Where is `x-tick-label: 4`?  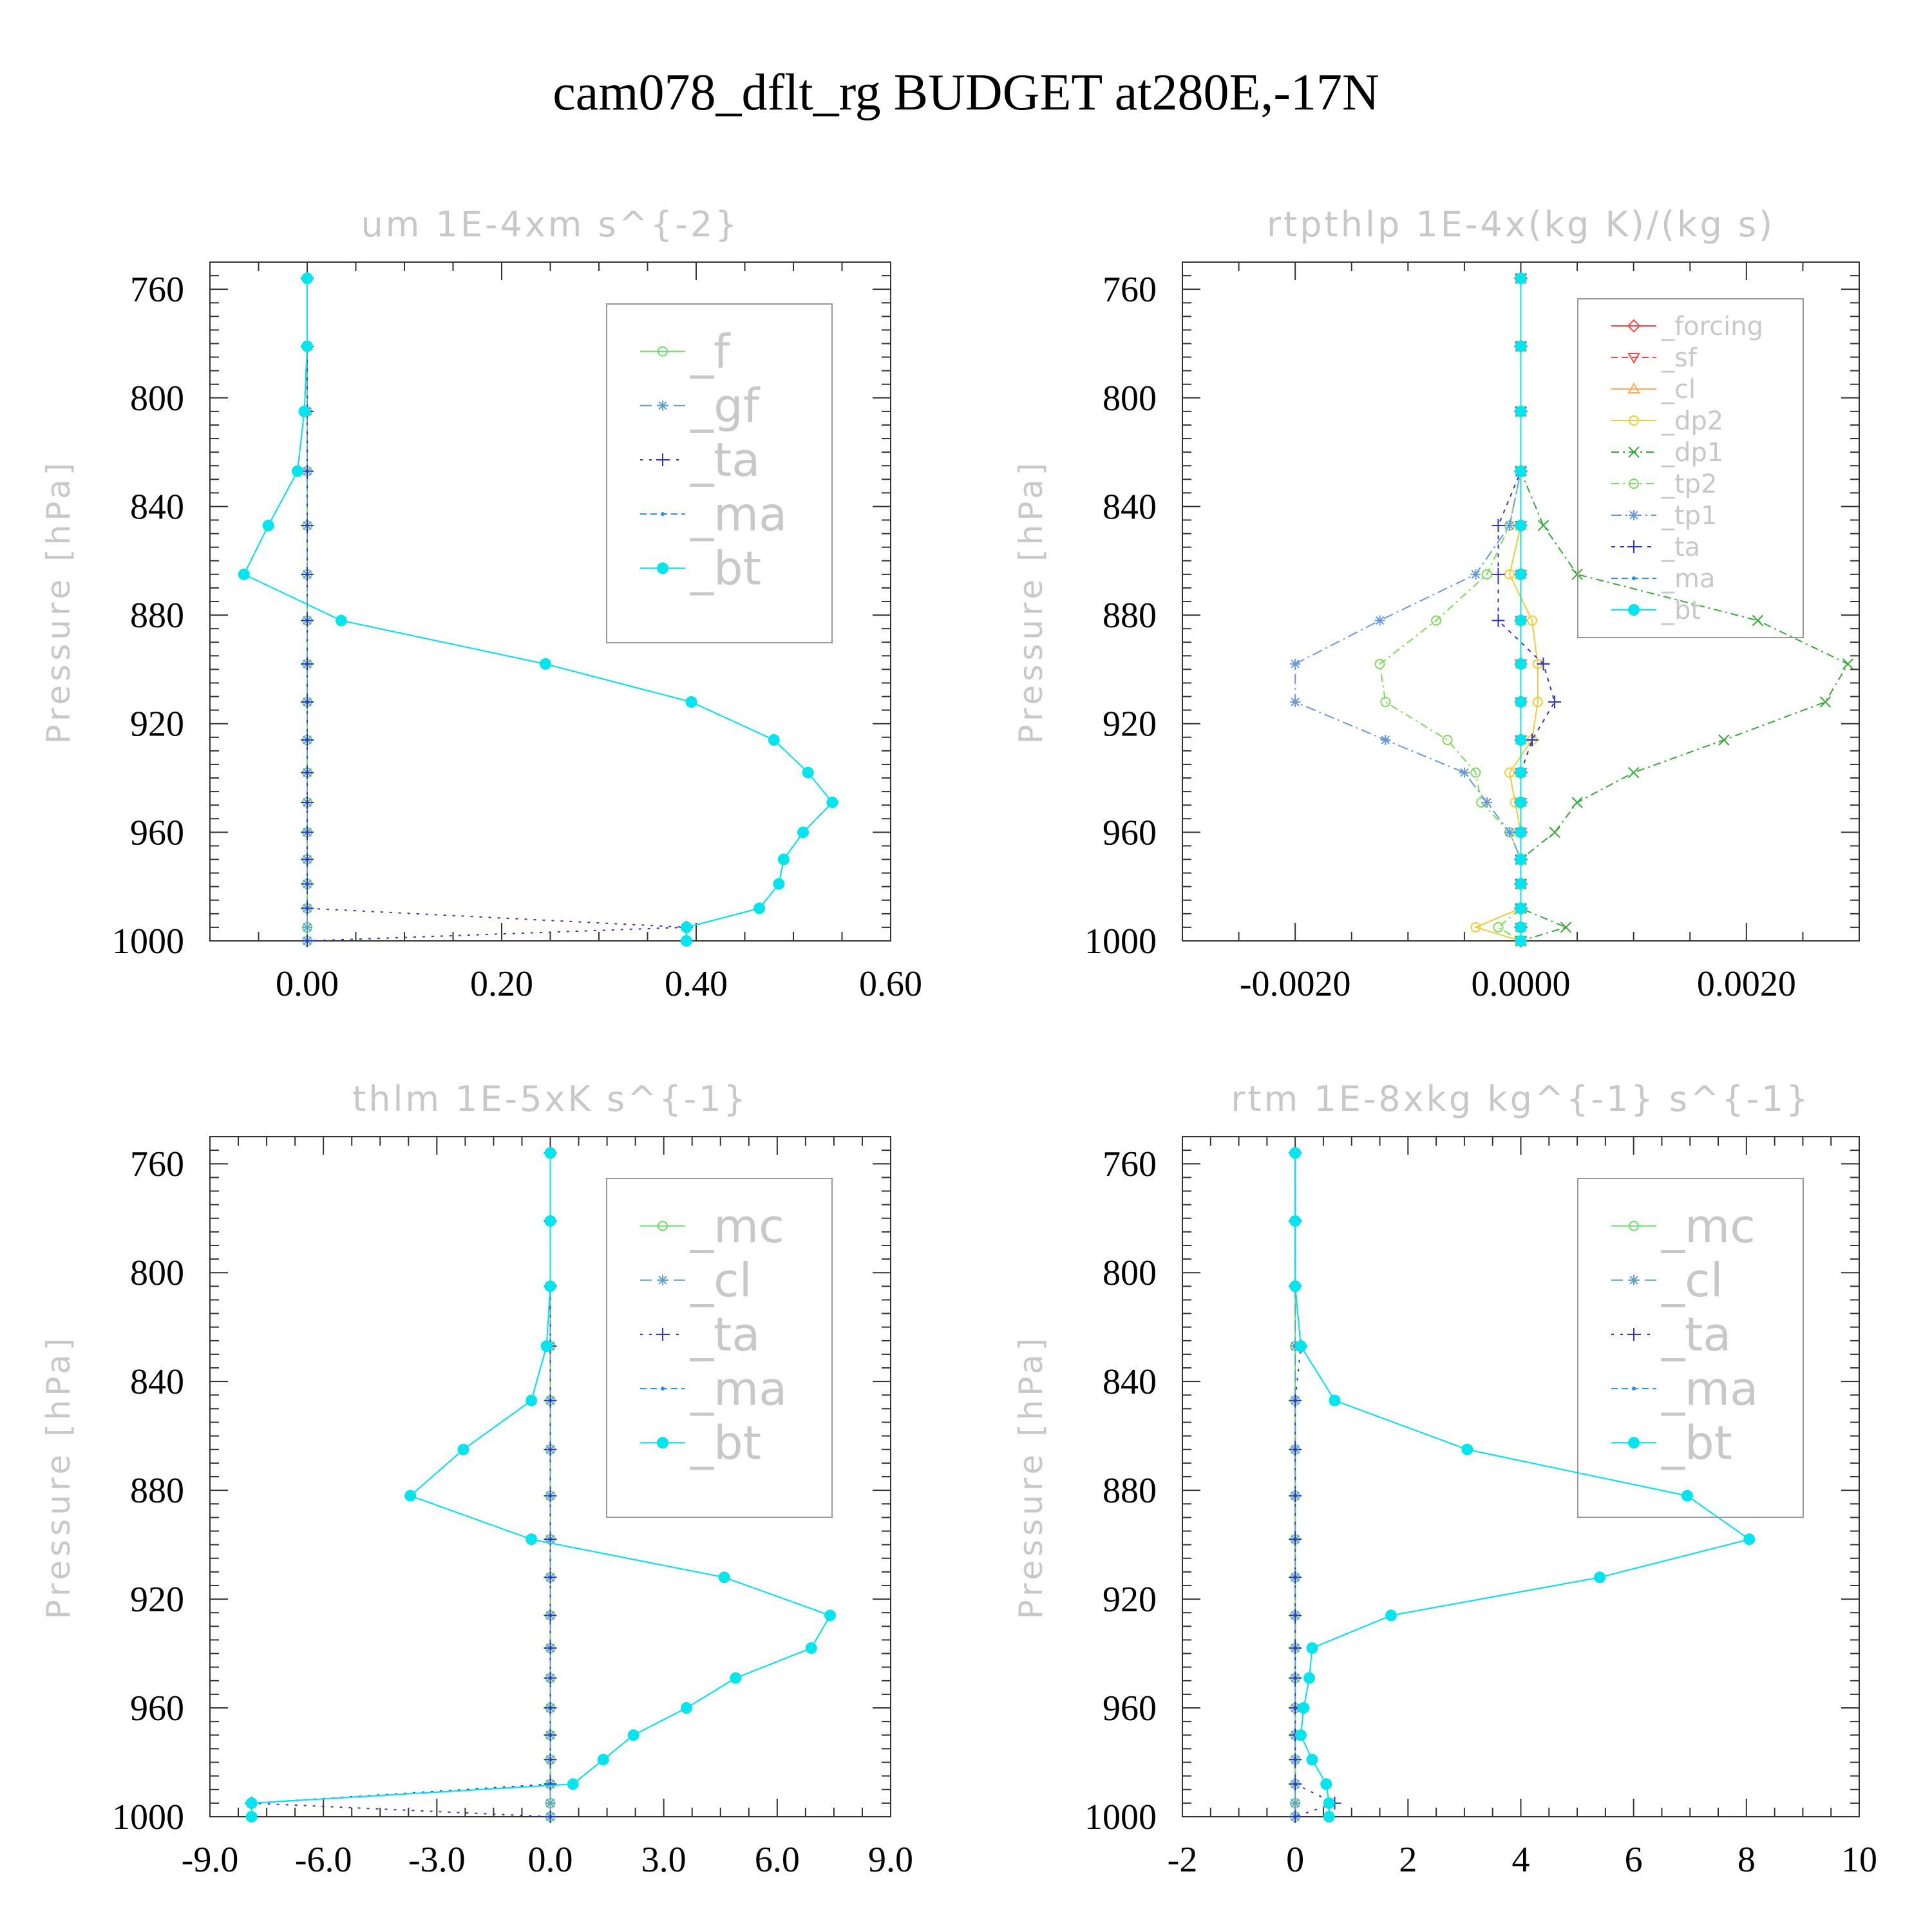 x-tick-label: 4 is located at coordinates (1521, 1860).